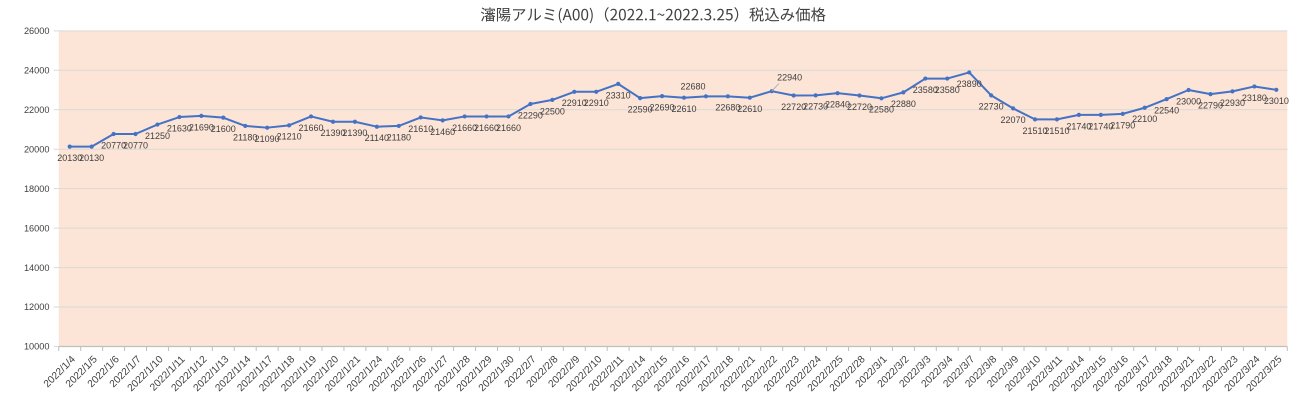  What do you see at coordinates (969, 84) in the screenshot?
I see `svg-text: 23890` at bounding box center [969, 84].